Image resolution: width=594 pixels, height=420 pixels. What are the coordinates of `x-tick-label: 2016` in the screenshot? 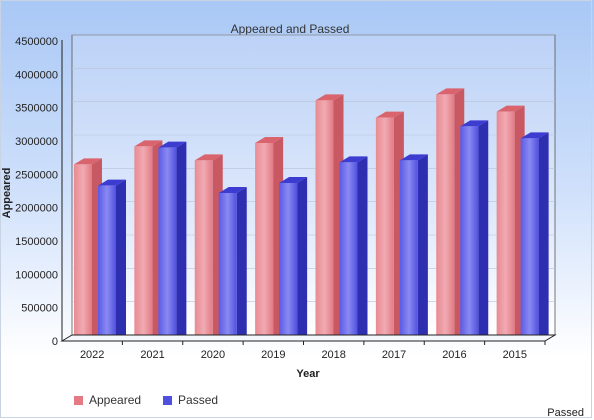 It's located at (454, 355).